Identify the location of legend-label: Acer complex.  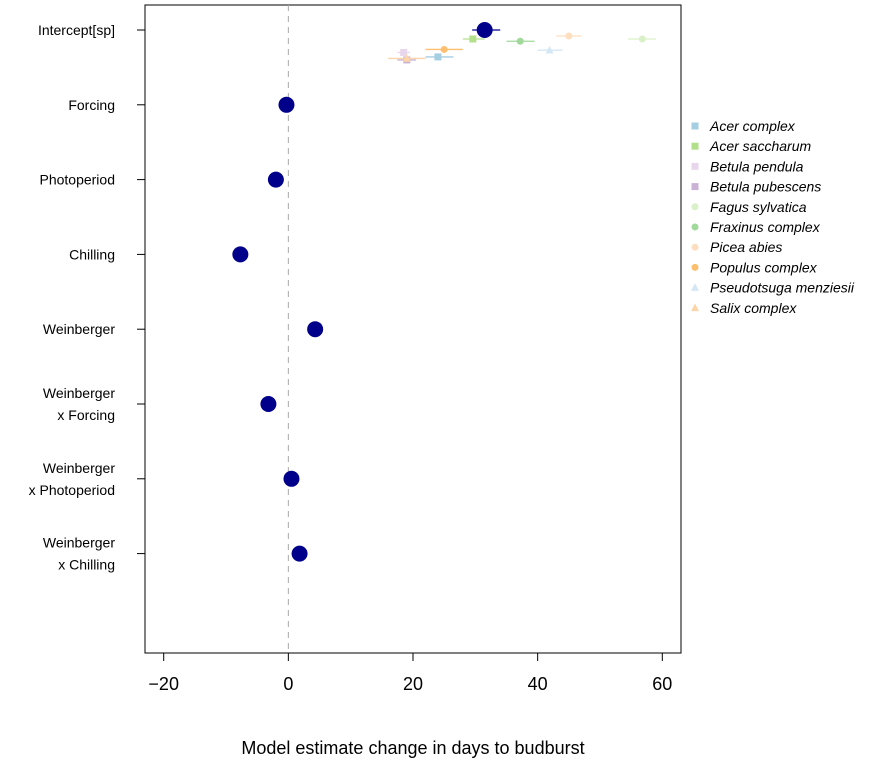
(752, 126).